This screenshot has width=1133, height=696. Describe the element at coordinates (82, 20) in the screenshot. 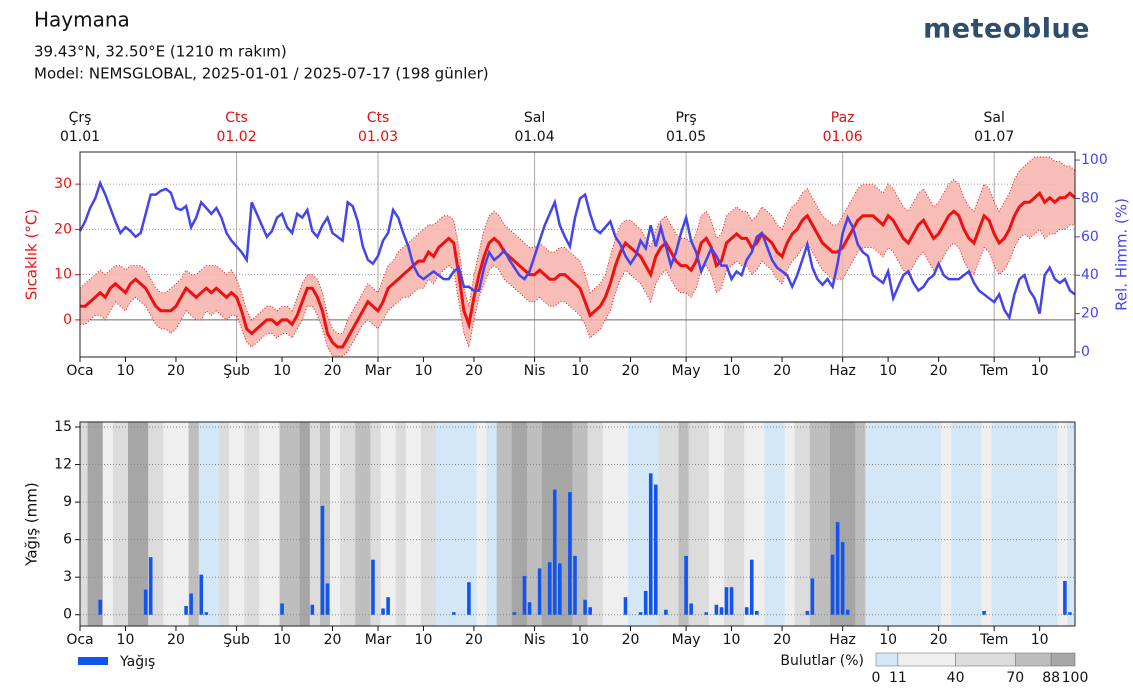

I see `title: Haymana` at that location.